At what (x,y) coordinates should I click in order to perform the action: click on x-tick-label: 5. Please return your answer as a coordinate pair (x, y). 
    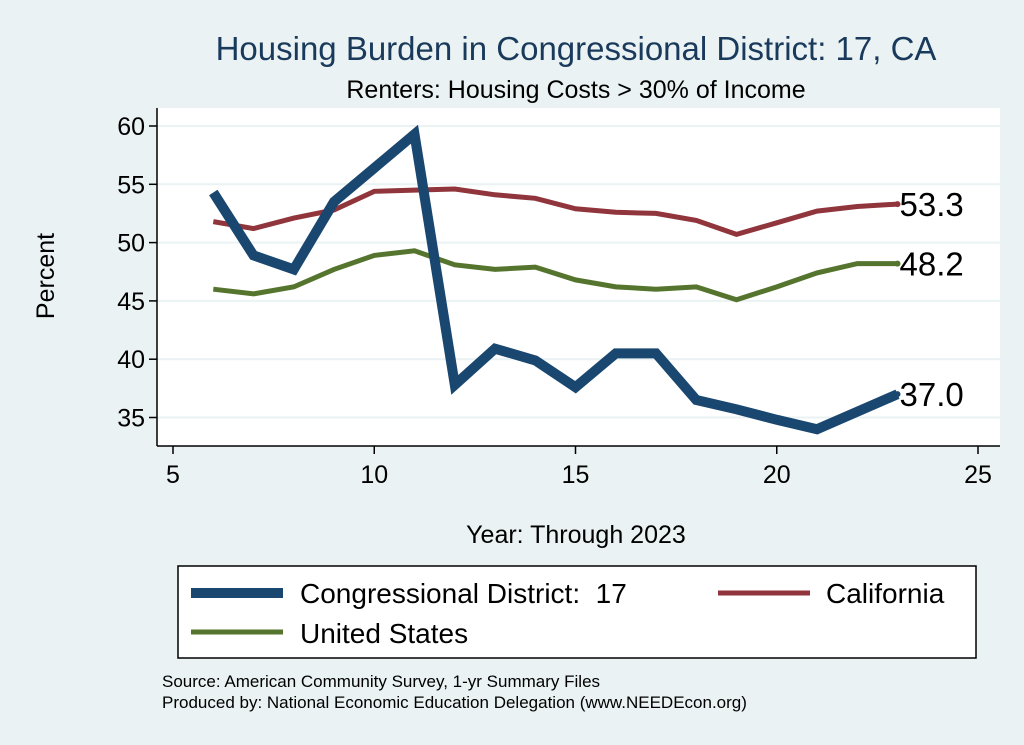
    Looking at the image, I should click on (173, 475).